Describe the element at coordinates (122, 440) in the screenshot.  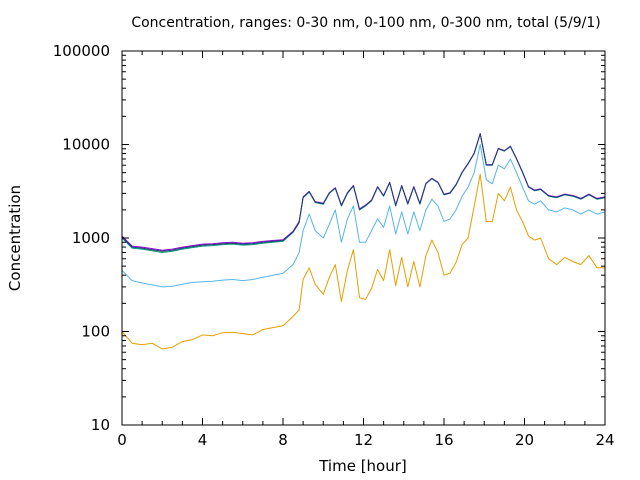
I see `x-tick-label: 0` at that location.